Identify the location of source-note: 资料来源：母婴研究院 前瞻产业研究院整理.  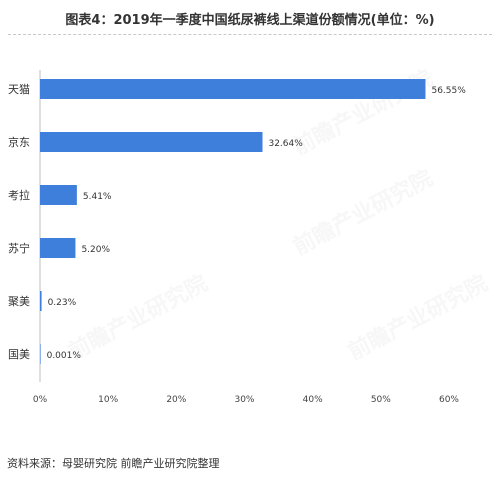
(113, 463).